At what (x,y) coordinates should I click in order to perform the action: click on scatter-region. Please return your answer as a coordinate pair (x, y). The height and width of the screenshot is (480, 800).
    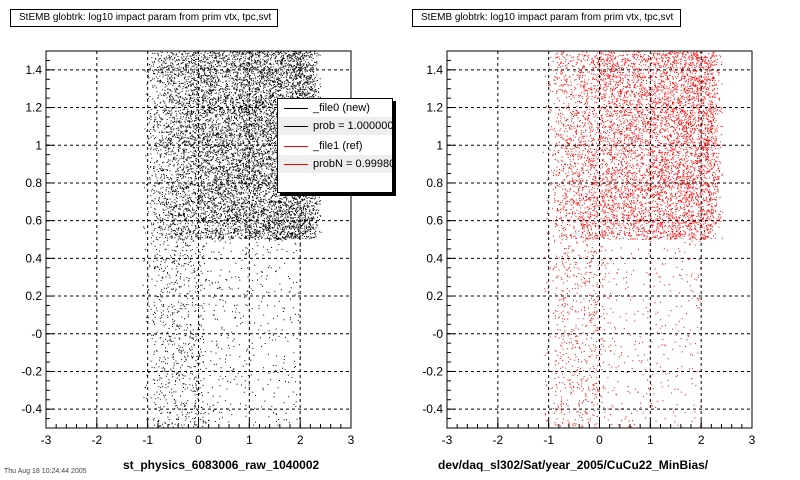
    Looking at the image, I should click on (623, 334).